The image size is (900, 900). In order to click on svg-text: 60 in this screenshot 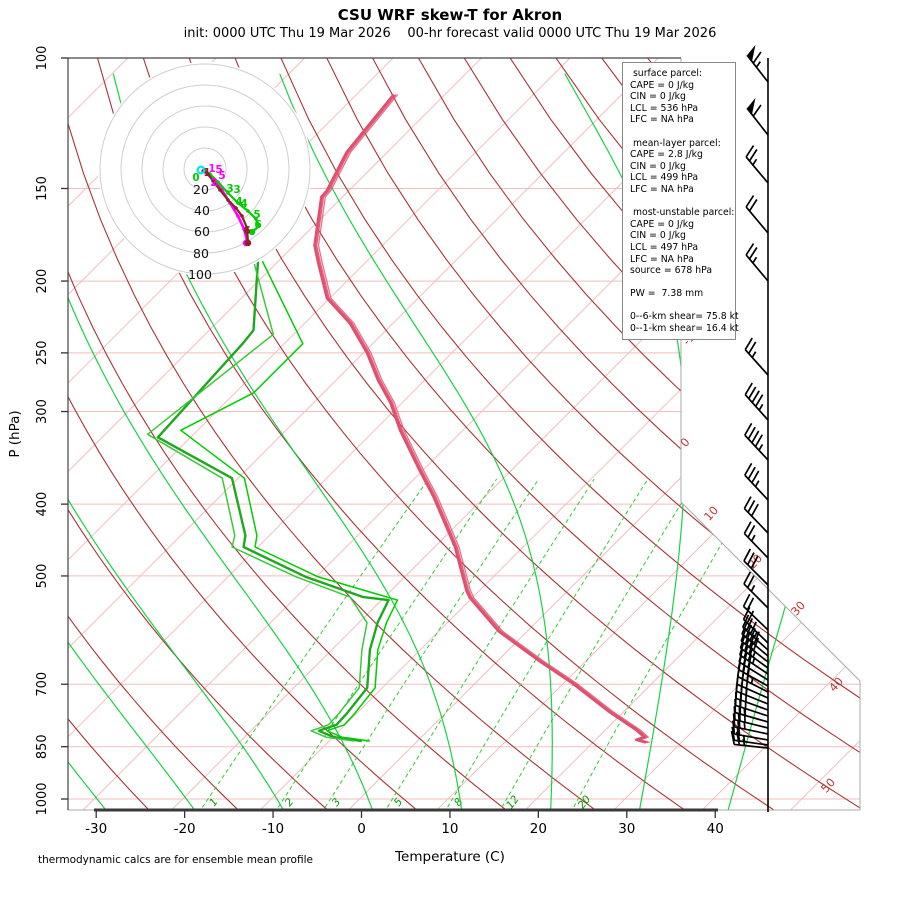, I will do `click(202, 231)`.